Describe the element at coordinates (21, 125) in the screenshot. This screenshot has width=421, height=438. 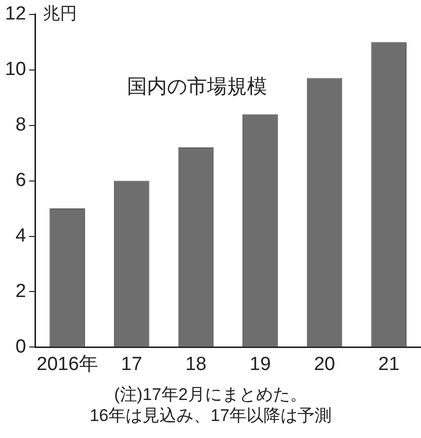
I see `y-tick-label: 8` at that location.